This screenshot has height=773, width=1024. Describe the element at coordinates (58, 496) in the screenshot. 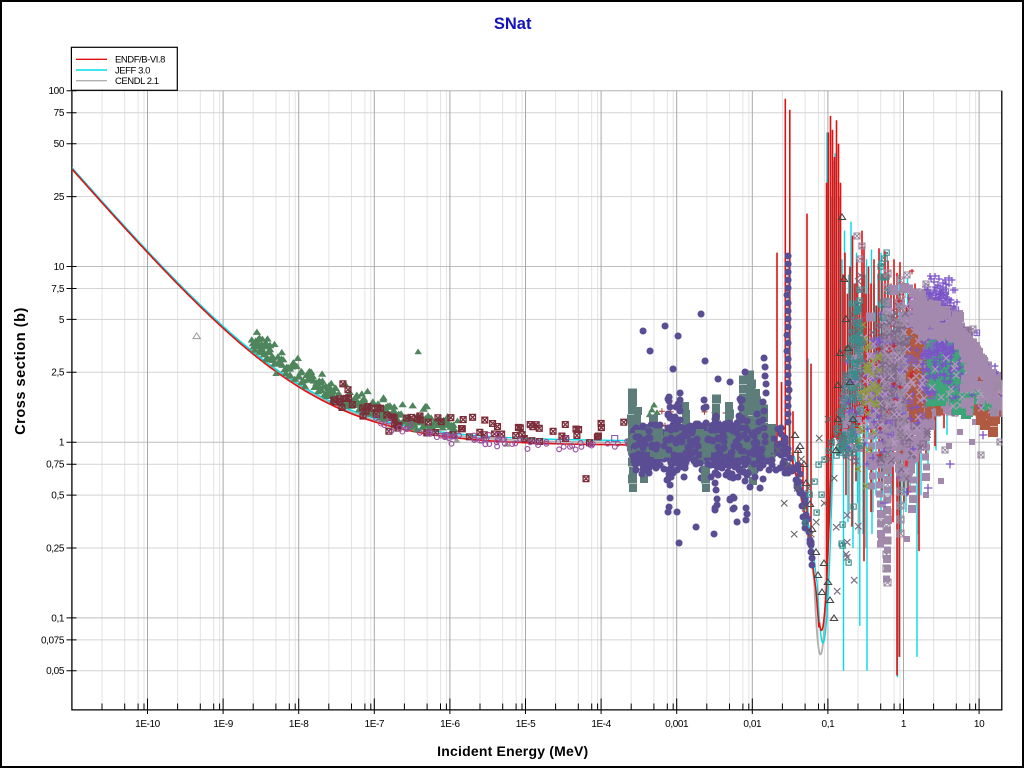

I see `svg-text: 0,5` at that location.